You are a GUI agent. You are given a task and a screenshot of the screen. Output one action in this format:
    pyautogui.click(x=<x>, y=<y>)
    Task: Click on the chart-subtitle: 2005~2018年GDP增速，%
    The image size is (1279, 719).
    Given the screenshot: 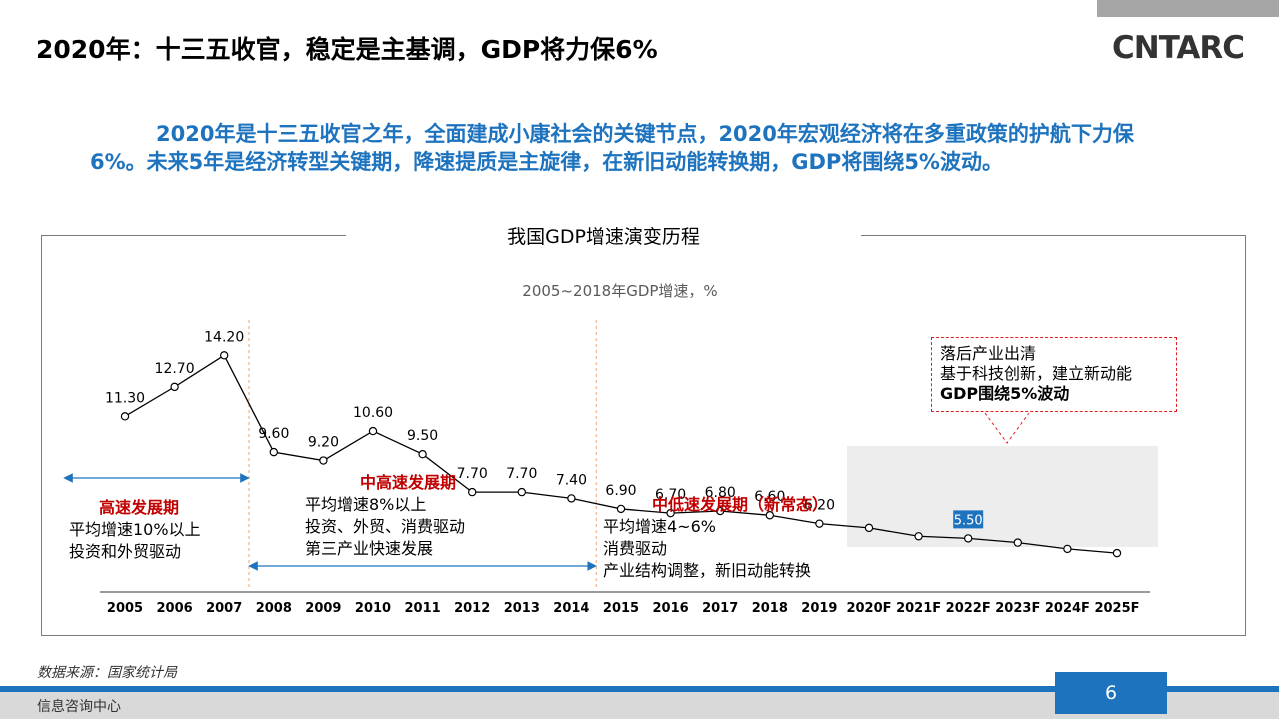 What is the action you would take?
    pyautogui.click(x=620, y=291)
    